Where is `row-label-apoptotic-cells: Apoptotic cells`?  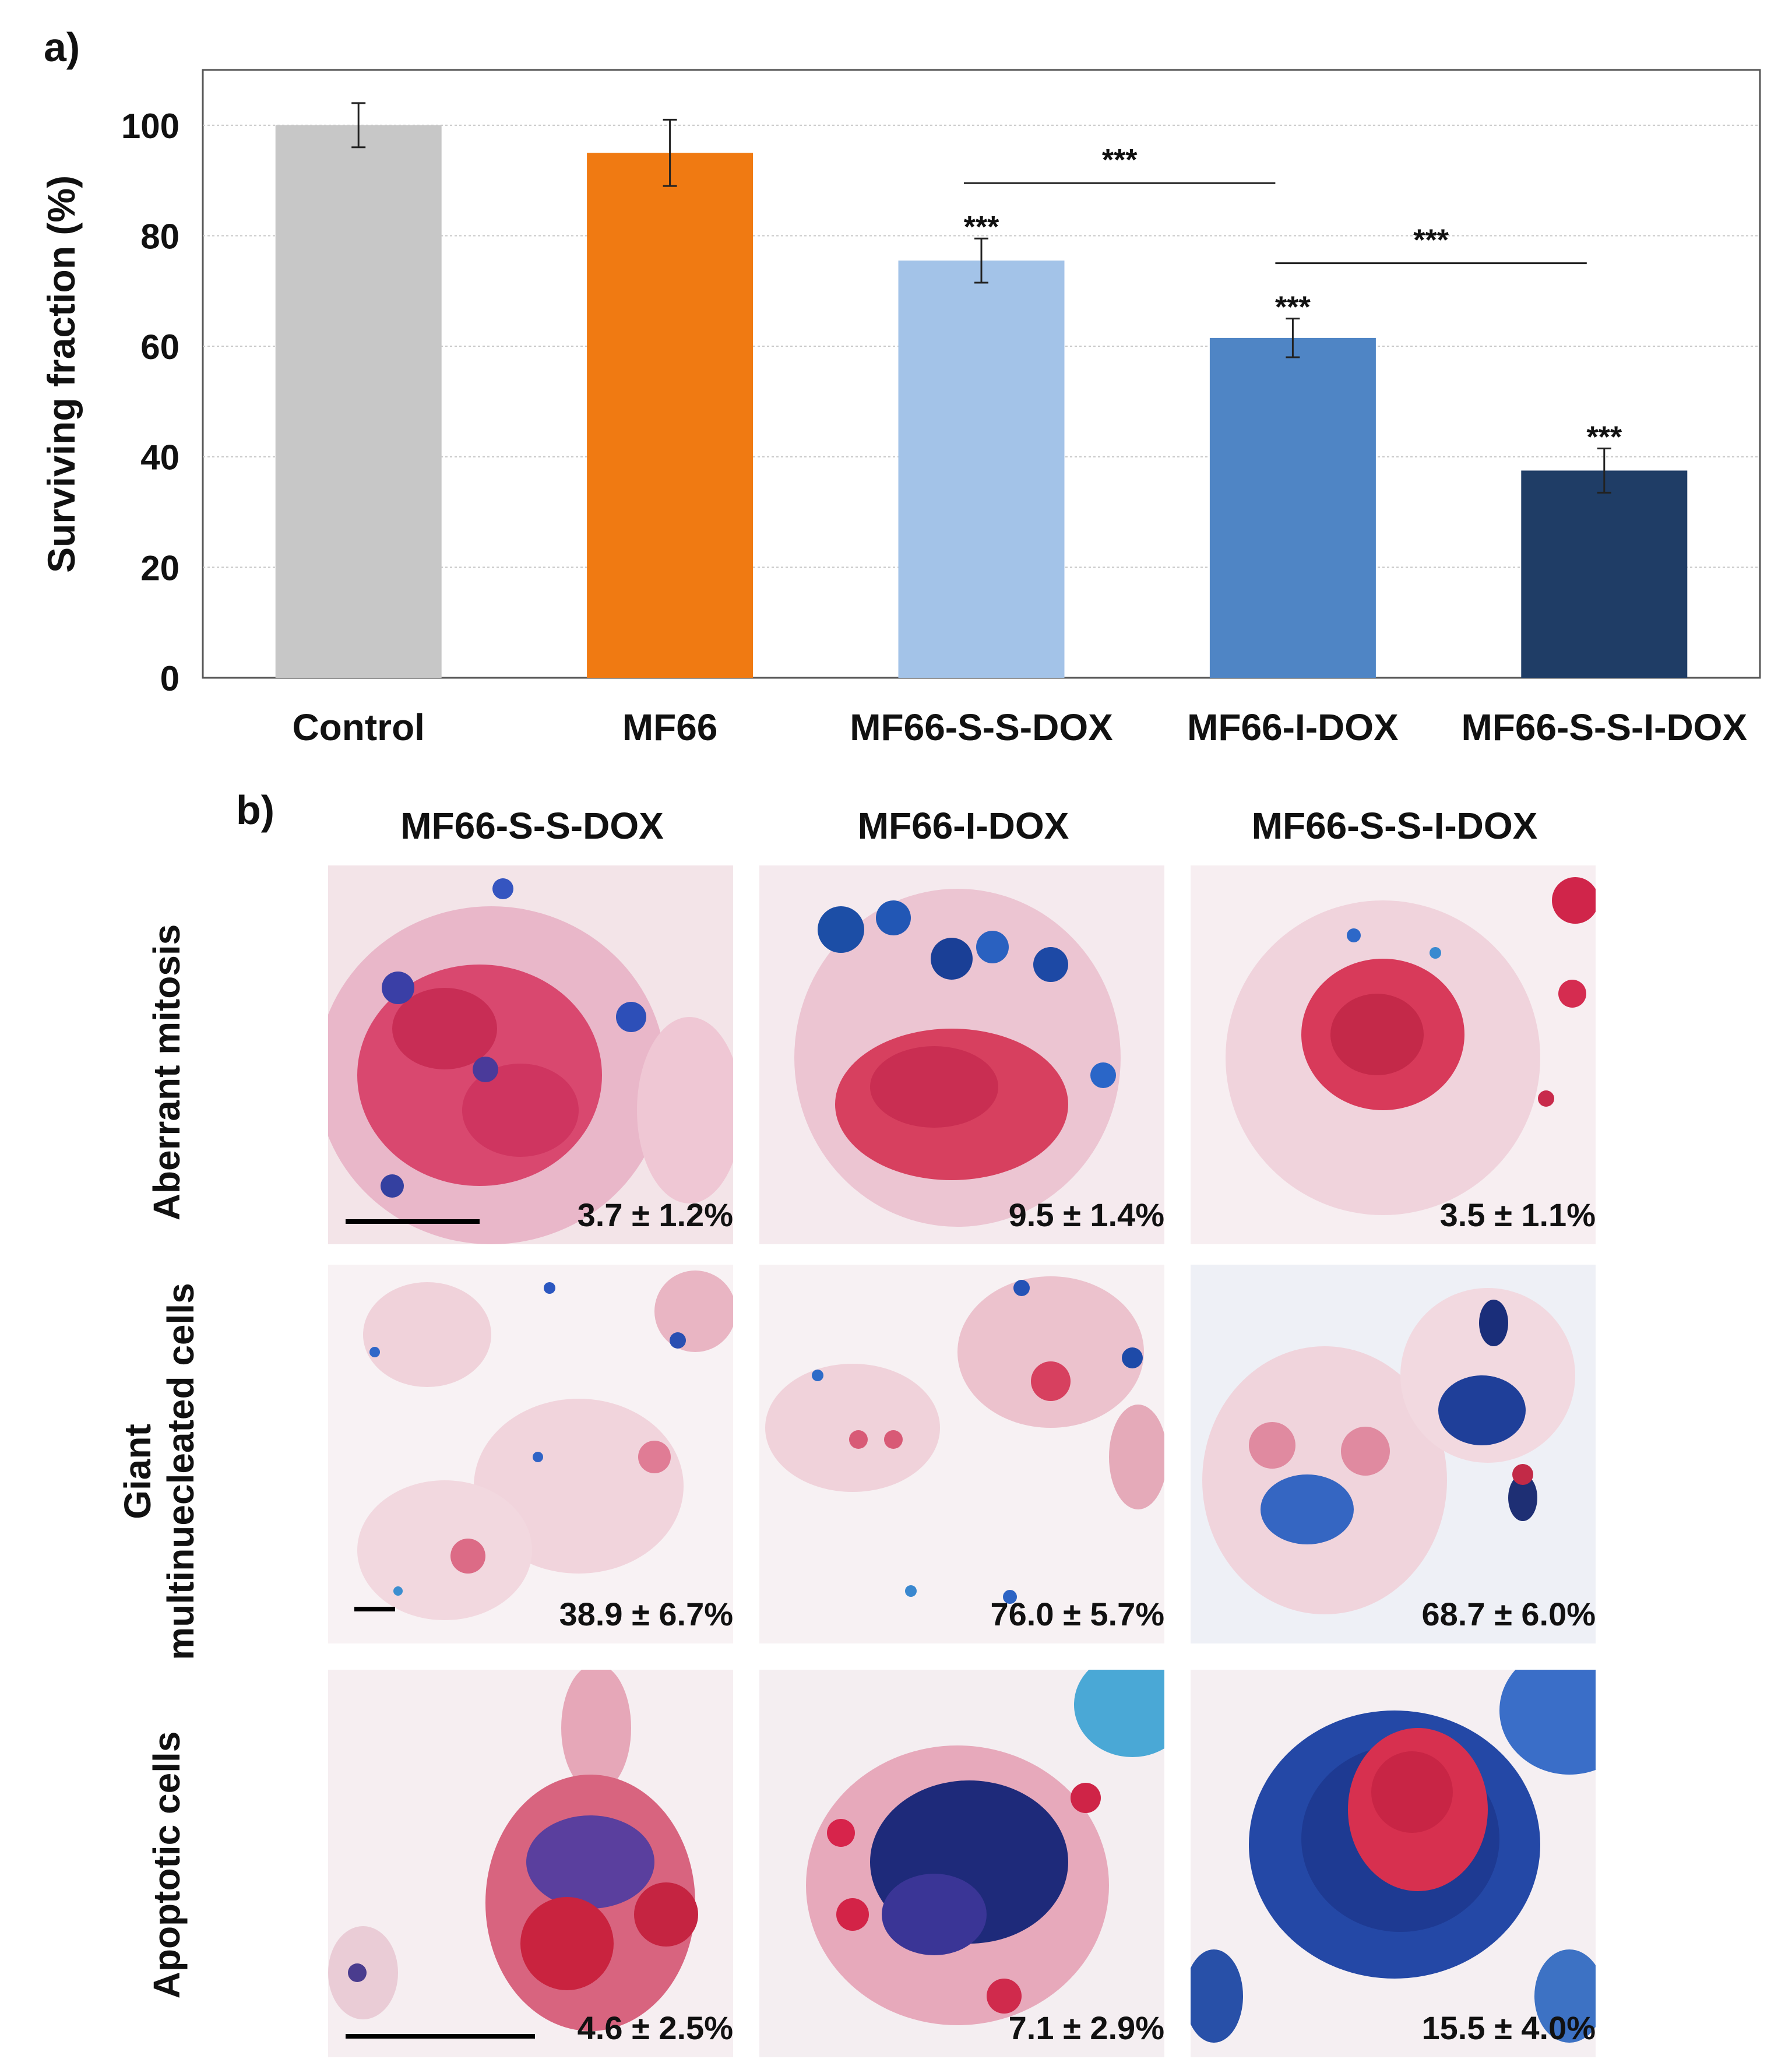
row-label-apoptotic-cells: Apoptotic cells is located at coordinates (167, 1865).